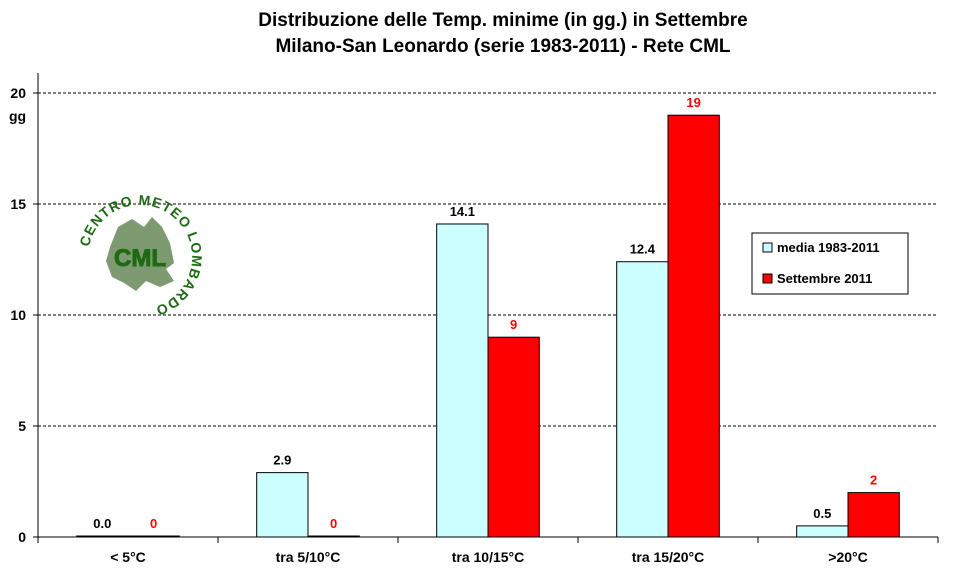 This screenshot has width=962, height=579. What do you see at coordinates (333, 523) in the screenshot?
I see `data-label-series1-1: 0` at bounding box center [333, 523].